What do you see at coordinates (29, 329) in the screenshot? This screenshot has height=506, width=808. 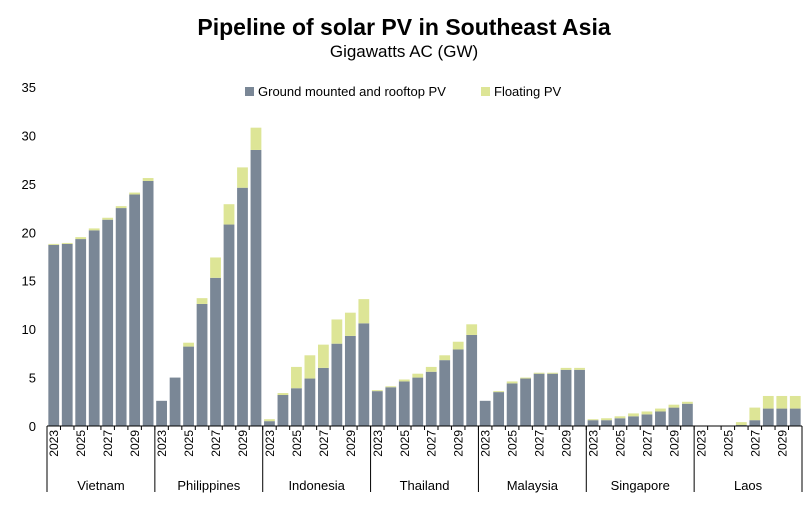 I see `y-tick-label: 10` at bounding box center [29, 329].